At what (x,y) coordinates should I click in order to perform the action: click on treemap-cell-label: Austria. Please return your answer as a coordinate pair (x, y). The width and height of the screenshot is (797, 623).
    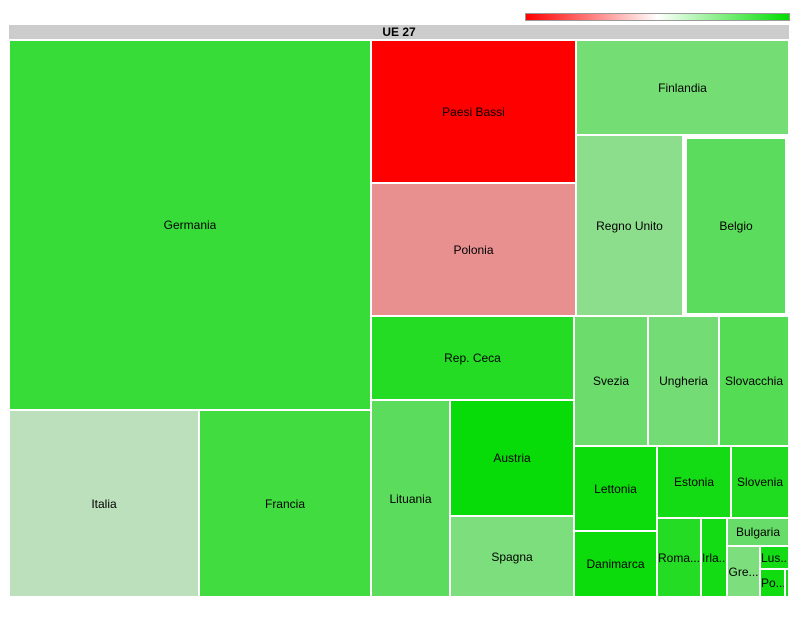
    Looking at the image, I should click on (512, 458).